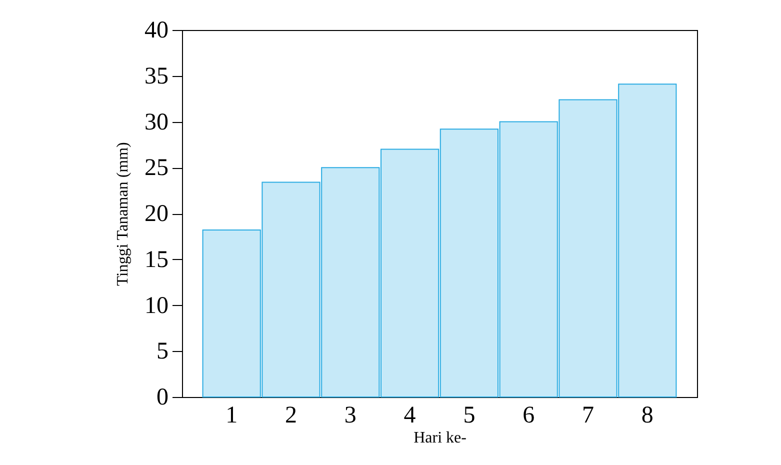 This screenshot has width=781, height=465. I want to click on y-tick-label: 15, so click(156, 259).